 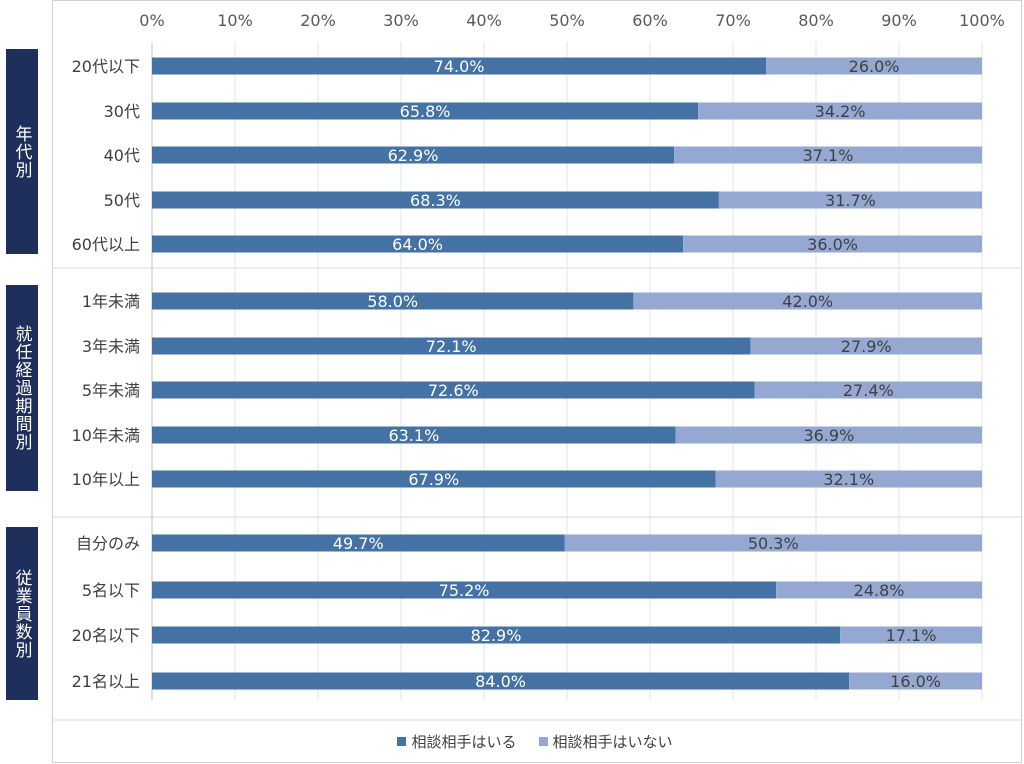 I want to click on legend-item-has-advisor: 相談相手はいる, so click(x=457, y=741).